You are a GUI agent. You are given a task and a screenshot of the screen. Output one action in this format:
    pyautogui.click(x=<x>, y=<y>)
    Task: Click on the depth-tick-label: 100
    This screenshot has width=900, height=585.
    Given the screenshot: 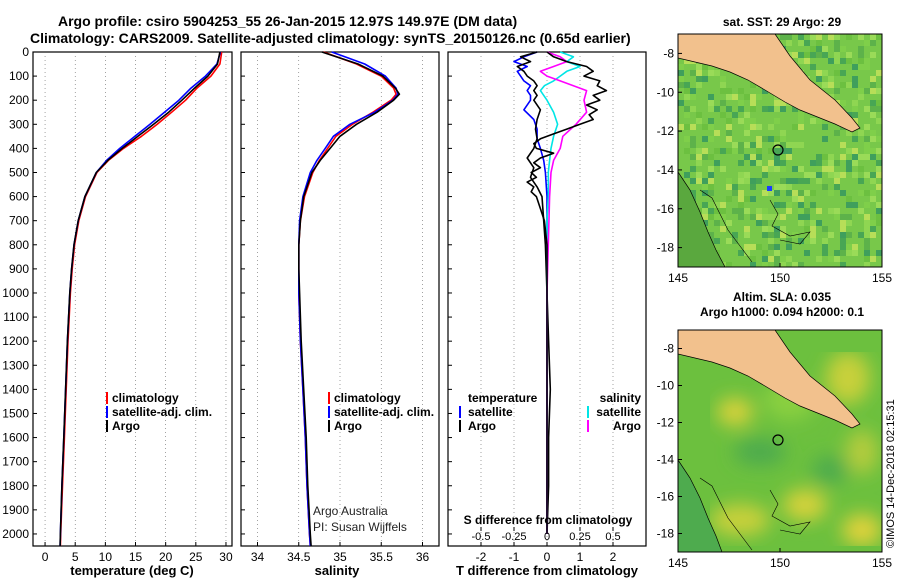 What is the action you would take?
    pyautogui.click(x=19, y=76)
    